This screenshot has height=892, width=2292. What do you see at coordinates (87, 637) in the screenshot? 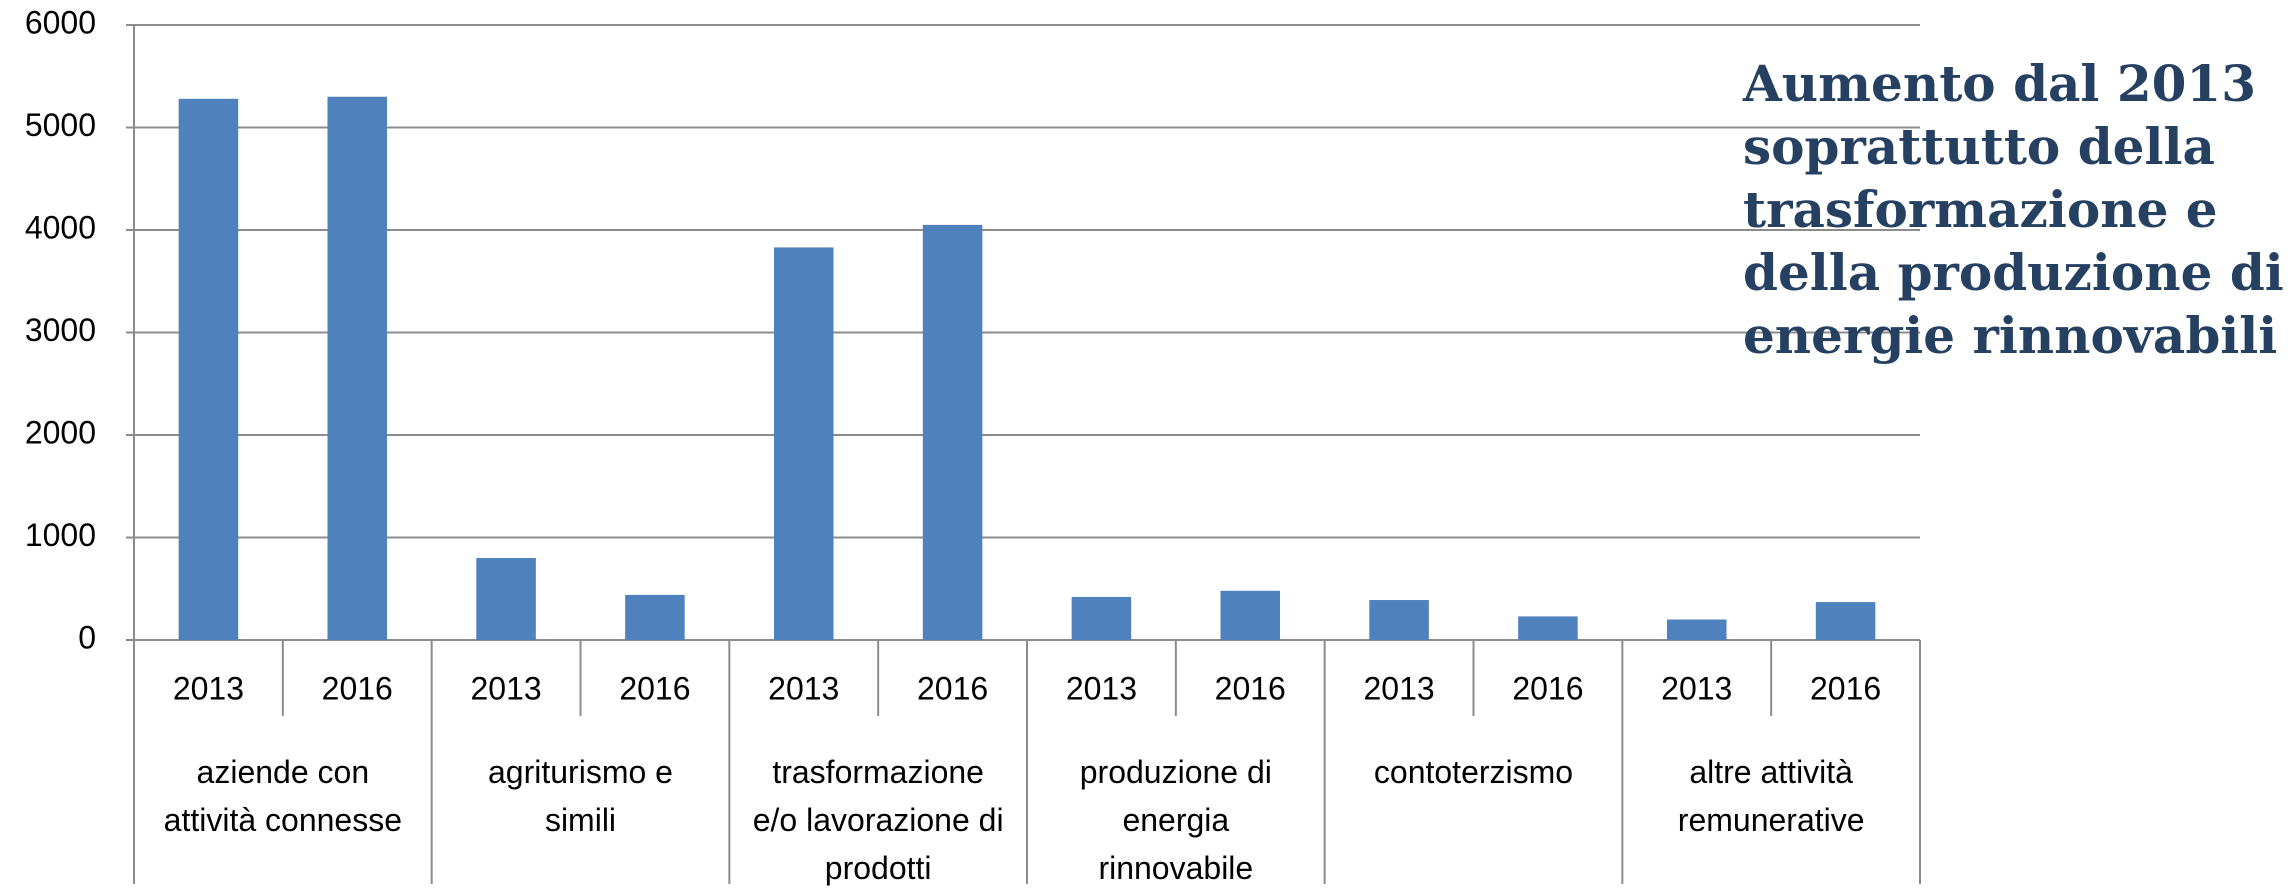
I see `y-tick-label: 0` at bounding box center [87, 637].